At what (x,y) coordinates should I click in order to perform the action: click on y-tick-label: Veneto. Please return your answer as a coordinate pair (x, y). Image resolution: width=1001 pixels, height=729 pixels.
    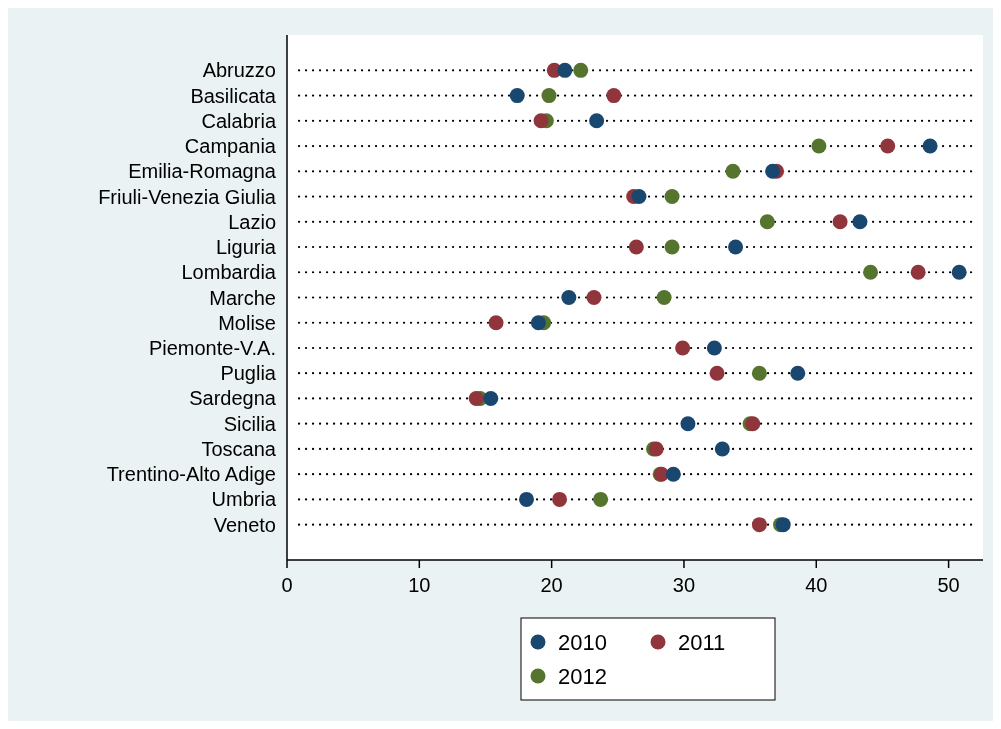
    Looking at the image, I should click on (244, 524).